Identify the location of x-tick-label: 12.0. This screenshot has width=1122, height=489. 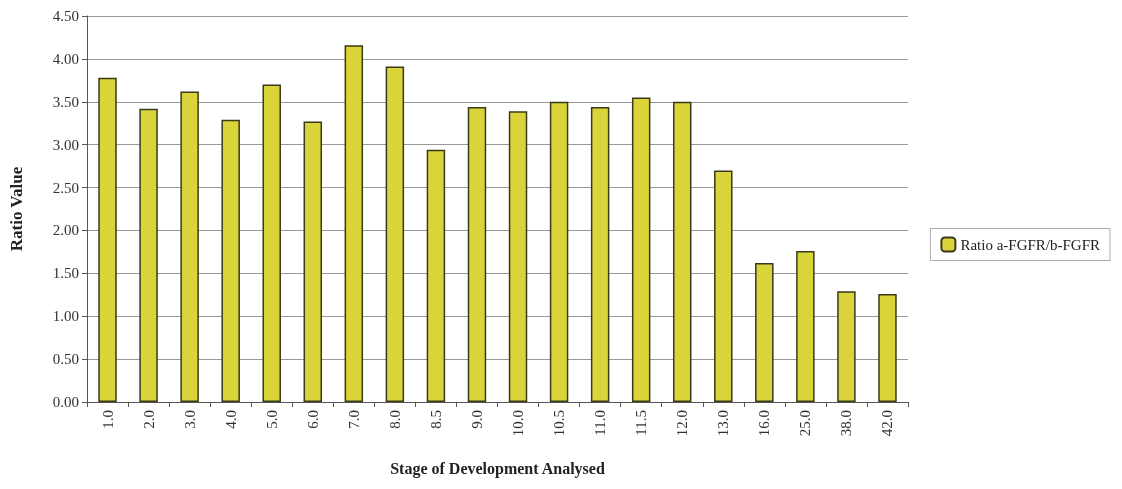
(682, 423).